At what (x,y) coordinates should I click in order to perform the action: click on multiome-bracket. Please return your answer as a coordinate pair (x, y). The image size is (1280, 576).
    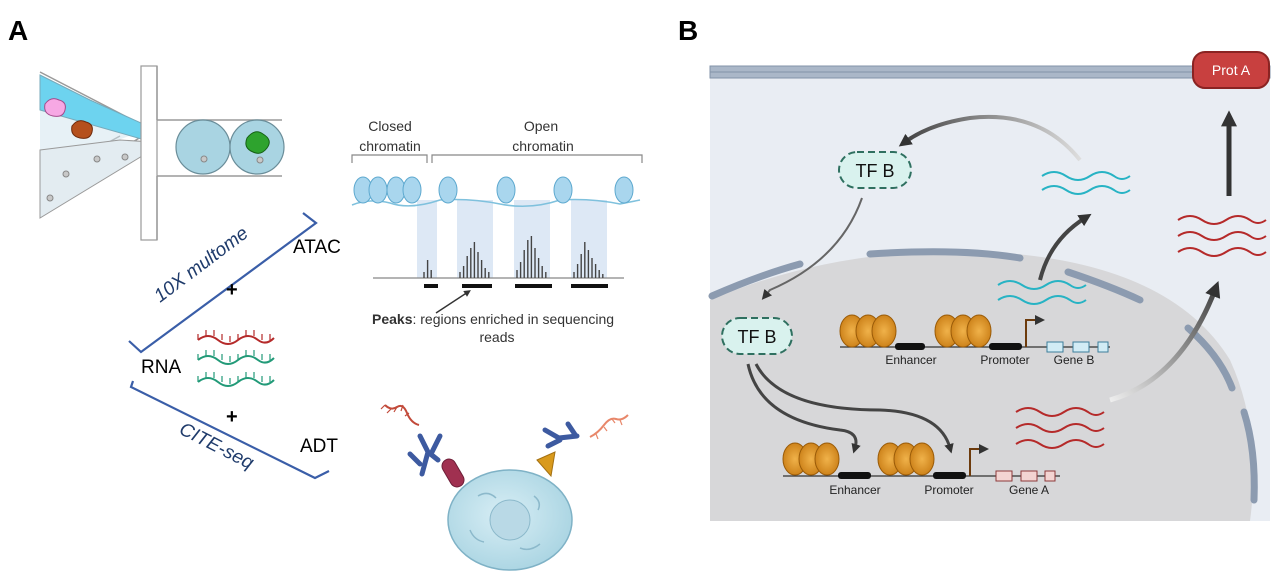
    Looking at the image, I should click on (223, 283).